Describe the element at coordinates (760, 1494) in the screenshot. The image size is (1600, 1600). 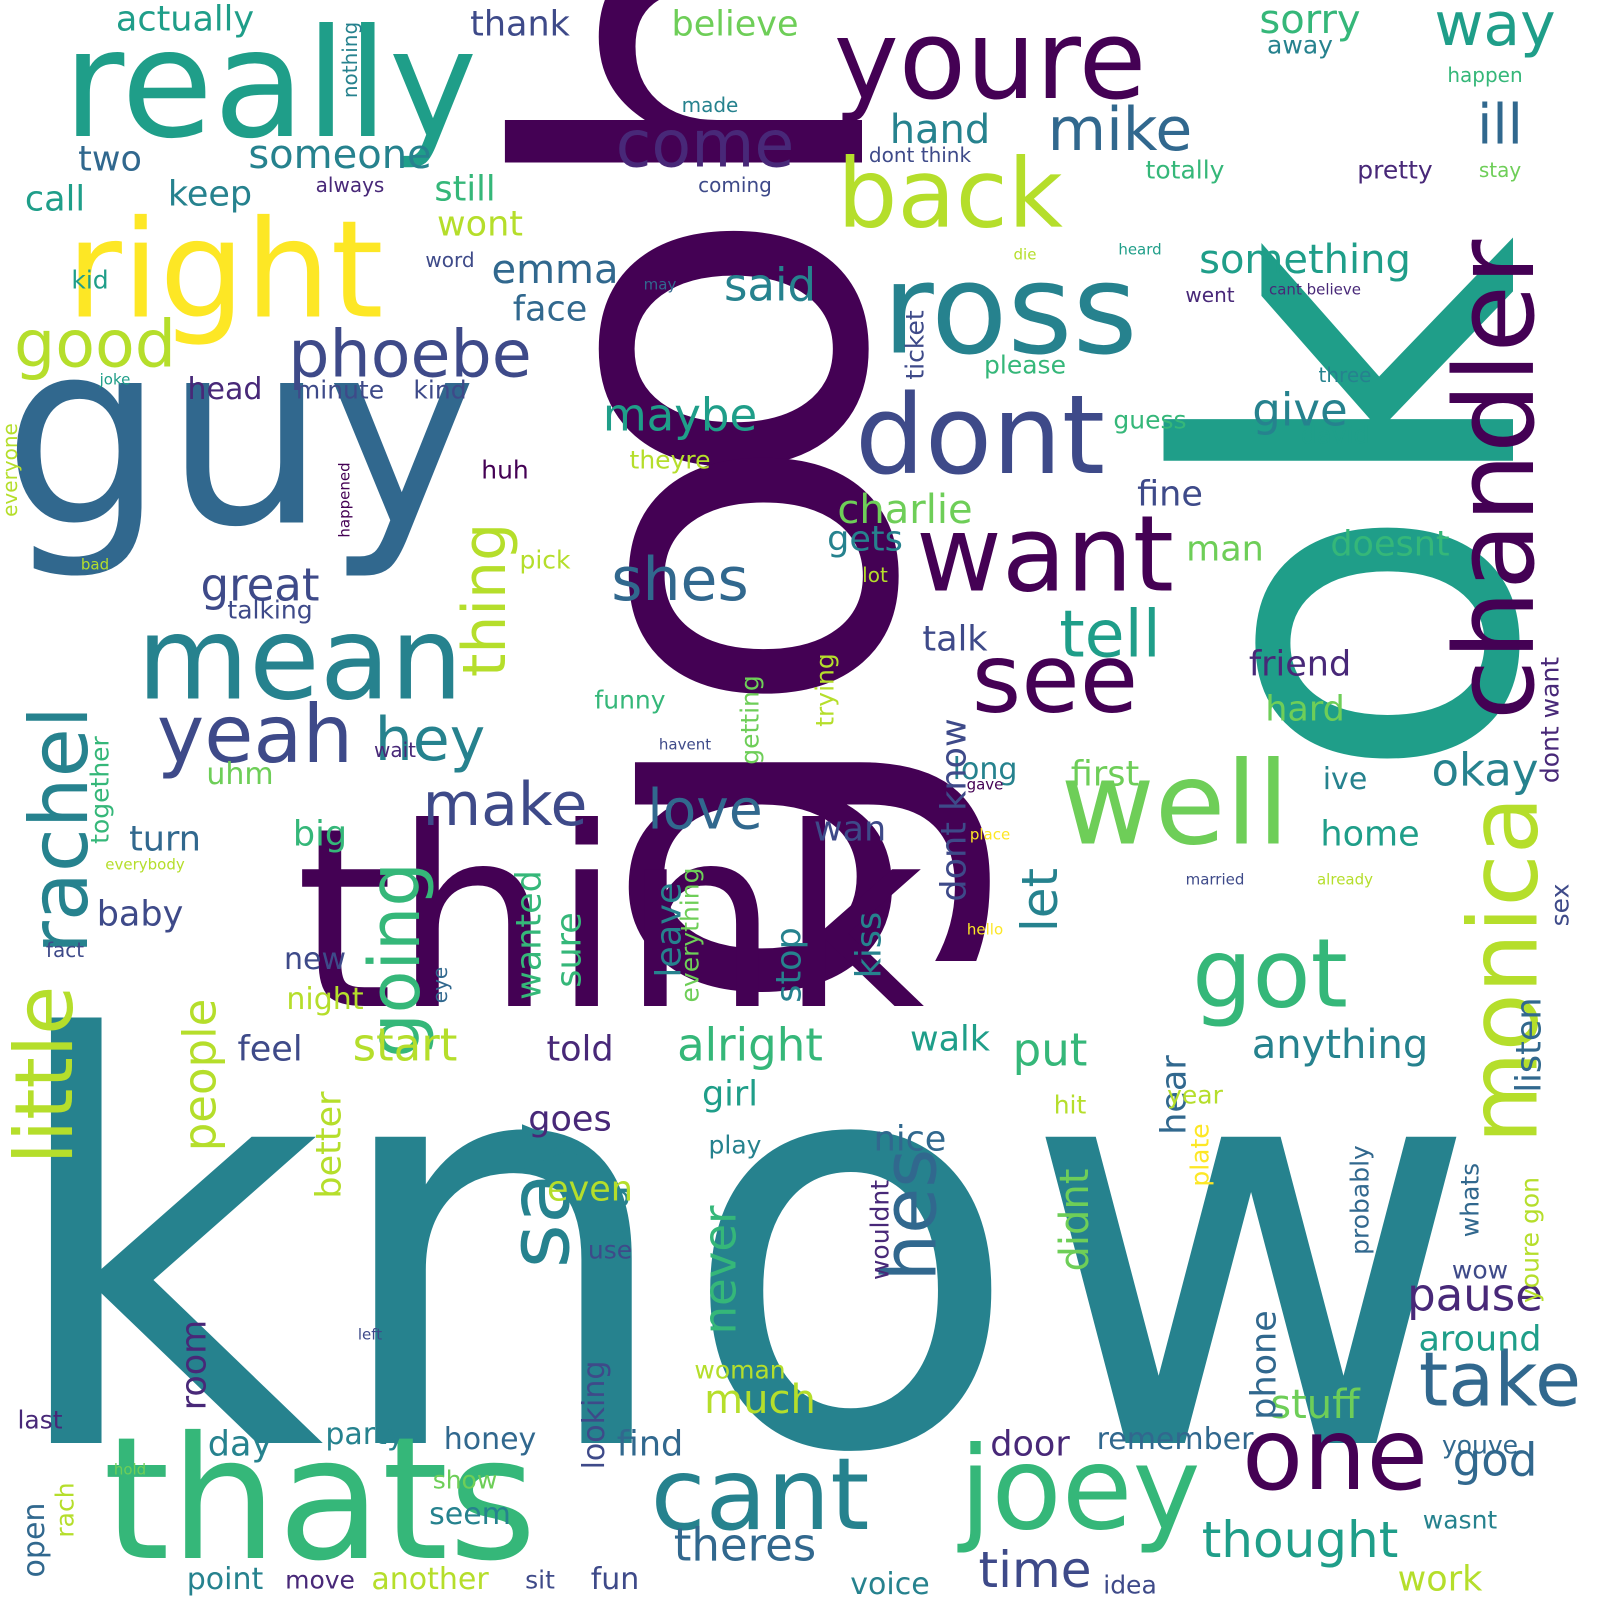
I see `cloud-word: cant` at that location.